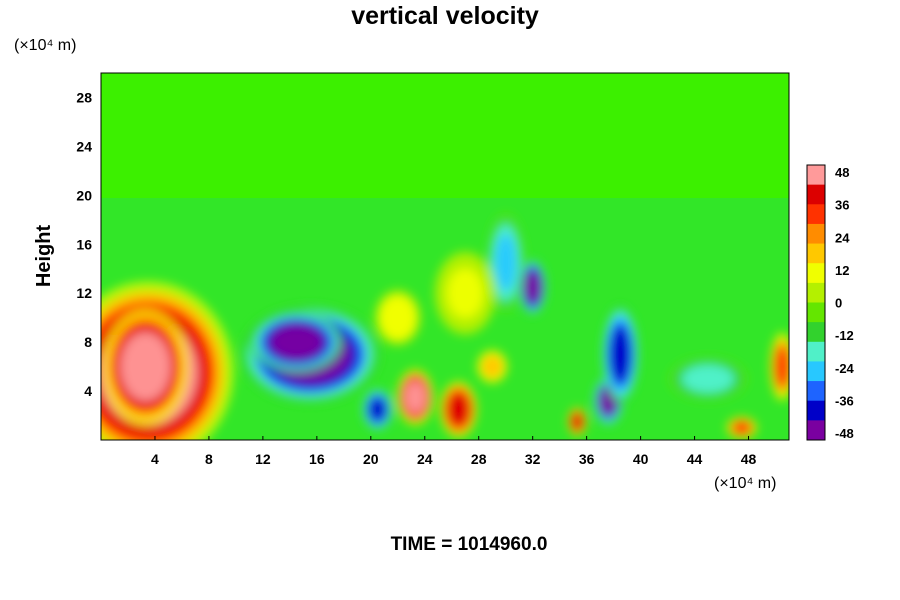 The height and width of the screenshot is (600, 900). I want to click on chart-title: vertical velocity, so click(445, 16).